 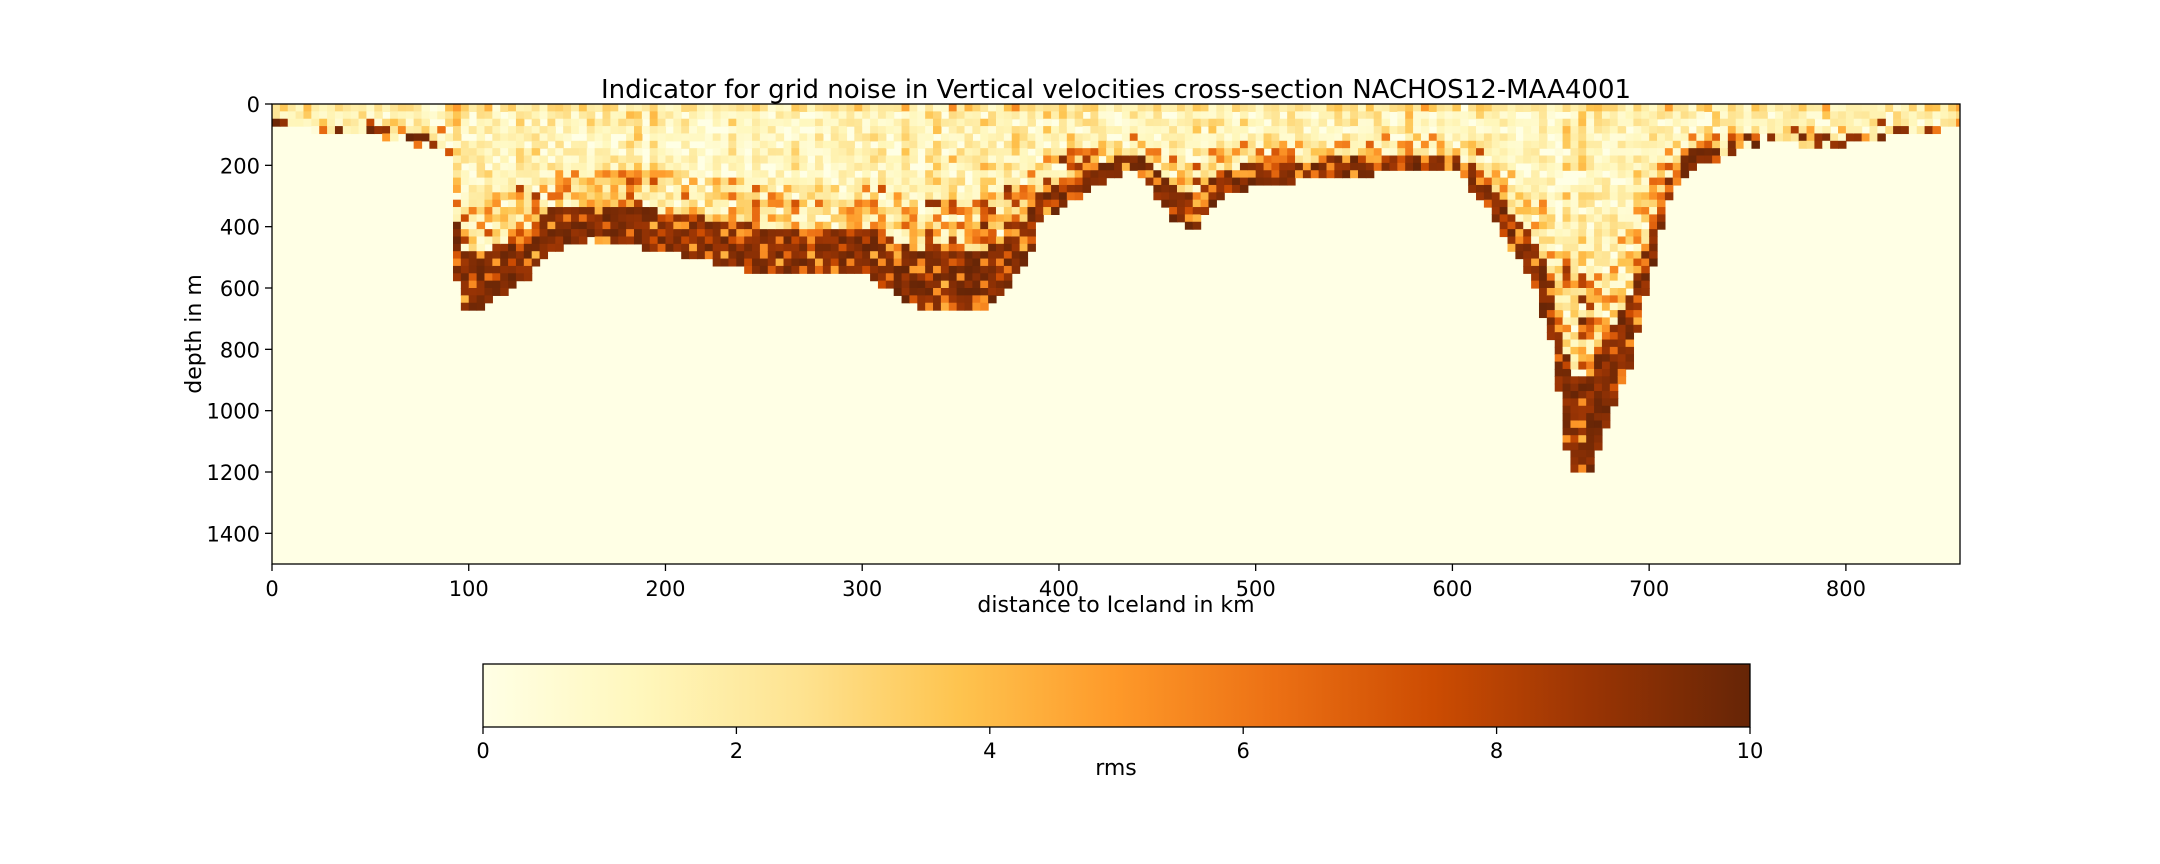 I want to click on x-tick-label: 700, so click(x=1649, y=589).